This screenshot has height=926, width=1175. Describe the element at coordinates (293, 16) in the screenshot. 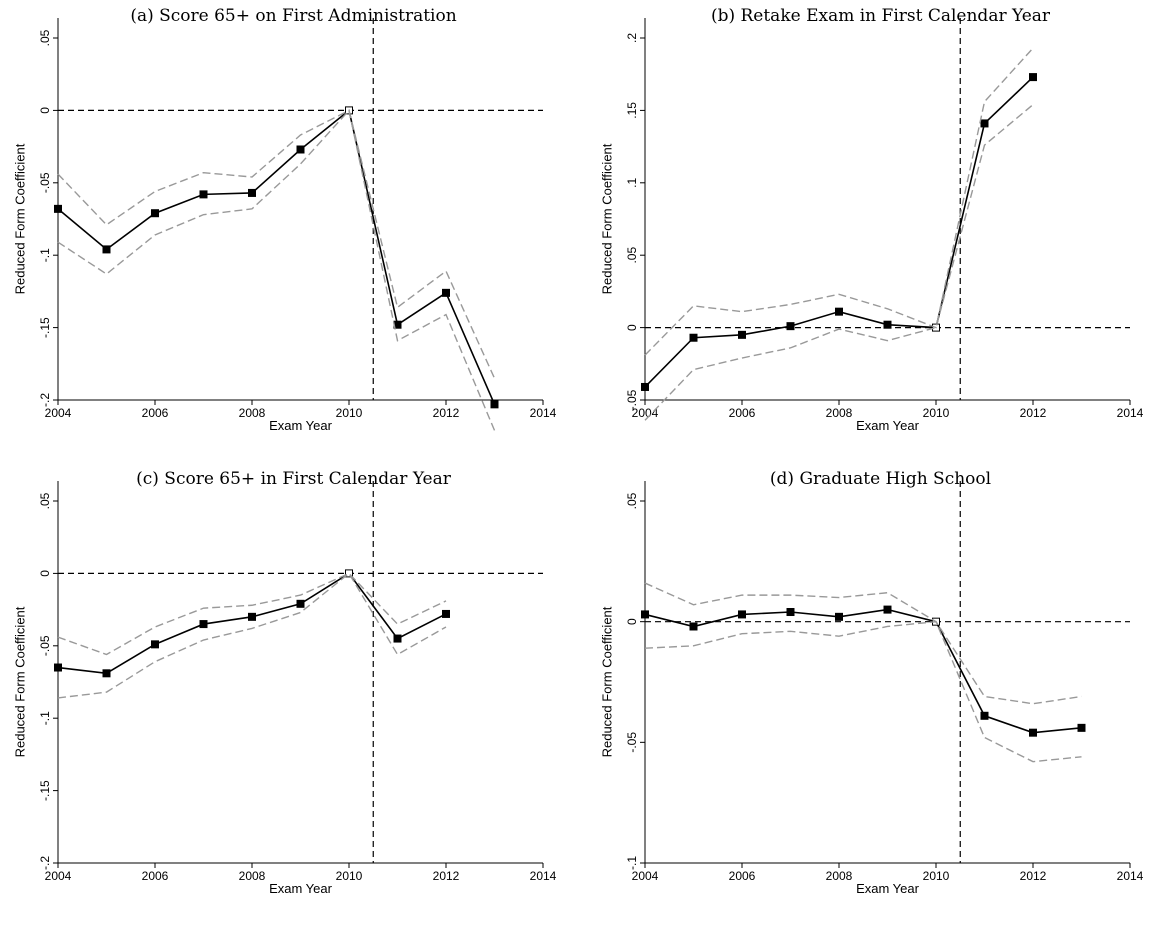

I see `chart-title: (a) Score 65+ on First Administration` at that location.